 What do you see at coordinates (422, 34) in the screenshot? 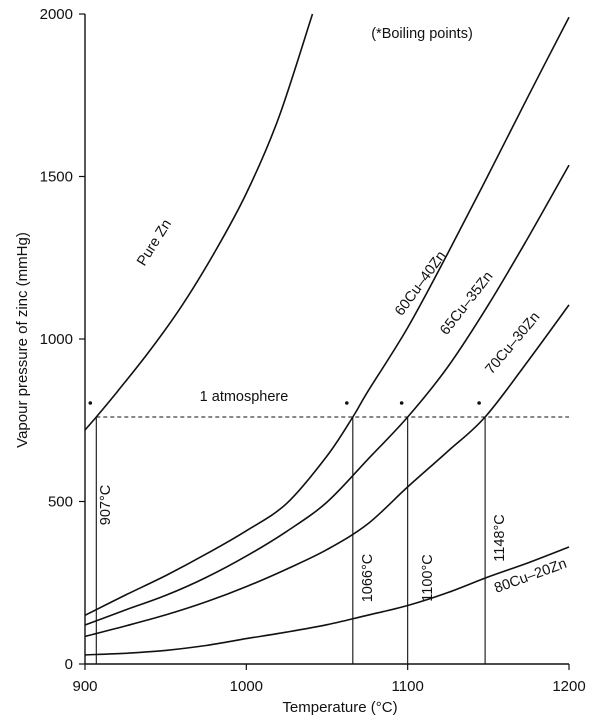
I see `boiling-points-note: (*Boiling points)` at bounding box center [422, 34].